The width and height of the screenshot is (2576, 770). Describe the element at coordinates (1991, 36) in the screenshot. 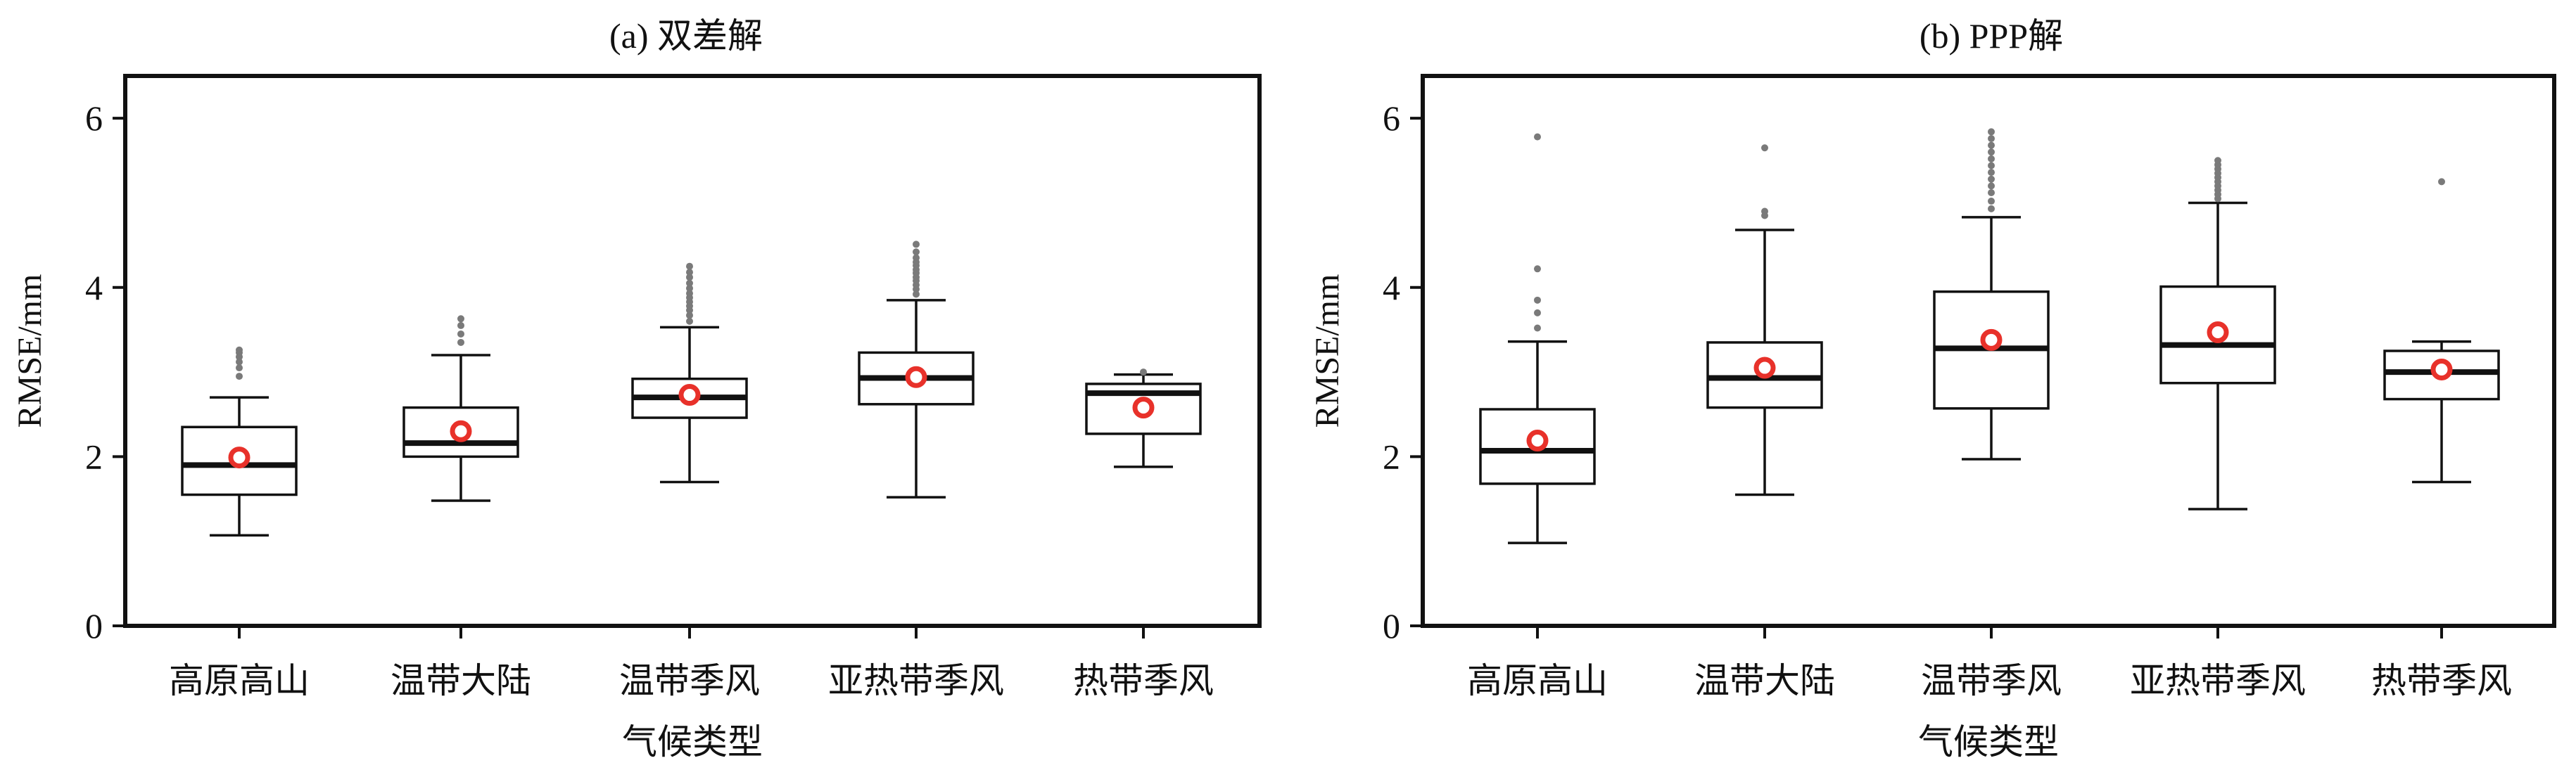

I see `chart-title: (b) PPP解` at that location.